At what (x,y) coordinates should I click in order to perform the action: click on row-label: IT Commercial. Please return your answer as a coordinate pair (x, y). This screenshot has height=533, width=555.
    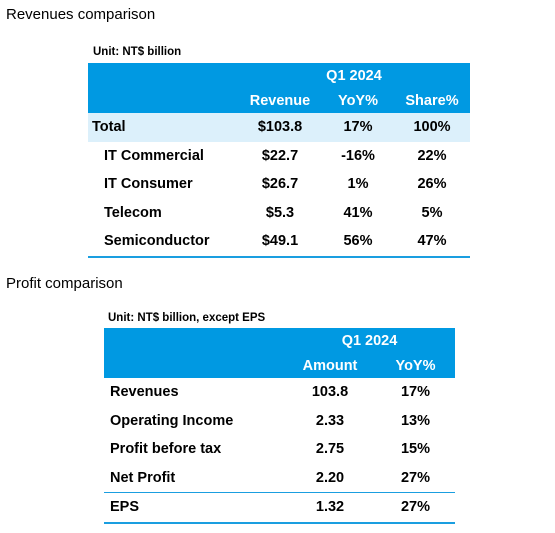
    Looking at the image, I should click on (154, 155).